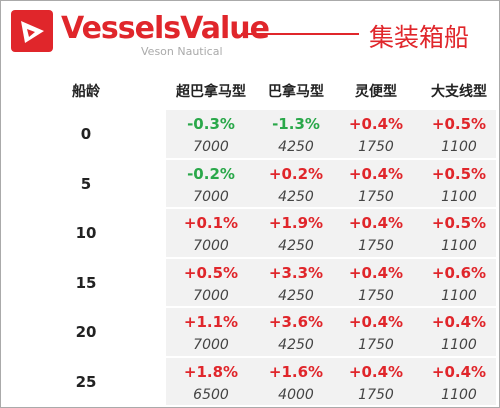 The image size is (500, 408). I want to click on change-value: -0.2%, so click(211, 173).